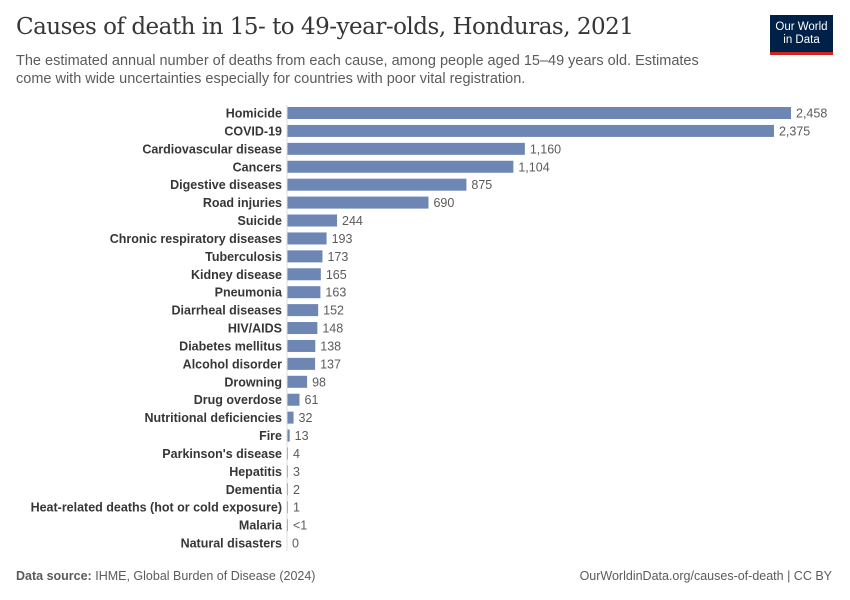 The width and height of the screenshot is (850, 600). Describe the element at coordinates (330, 346) in the screenshot. I see `value-label: 138` at that location.